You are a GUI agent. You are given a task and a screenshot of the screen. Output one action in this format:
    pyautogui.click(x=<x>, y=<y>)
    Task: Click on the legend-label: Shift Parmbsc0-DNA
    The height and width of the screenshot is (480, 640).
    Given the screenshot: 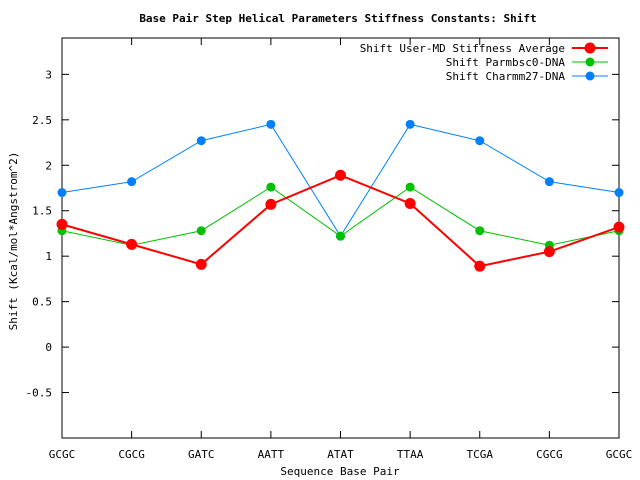 What is the action you would take?
    pyautogui.click(x=506, y=62)
    